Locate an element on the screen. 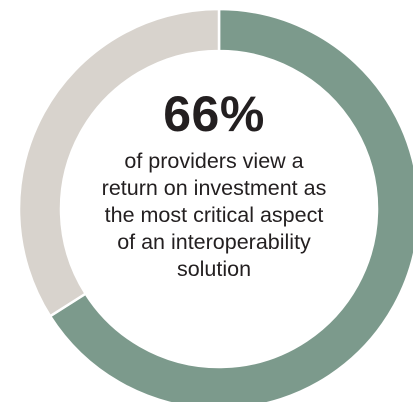 This screenshot has height=402, width=413. caption-line-1: of providers view a is located at coordinates (214, 161).